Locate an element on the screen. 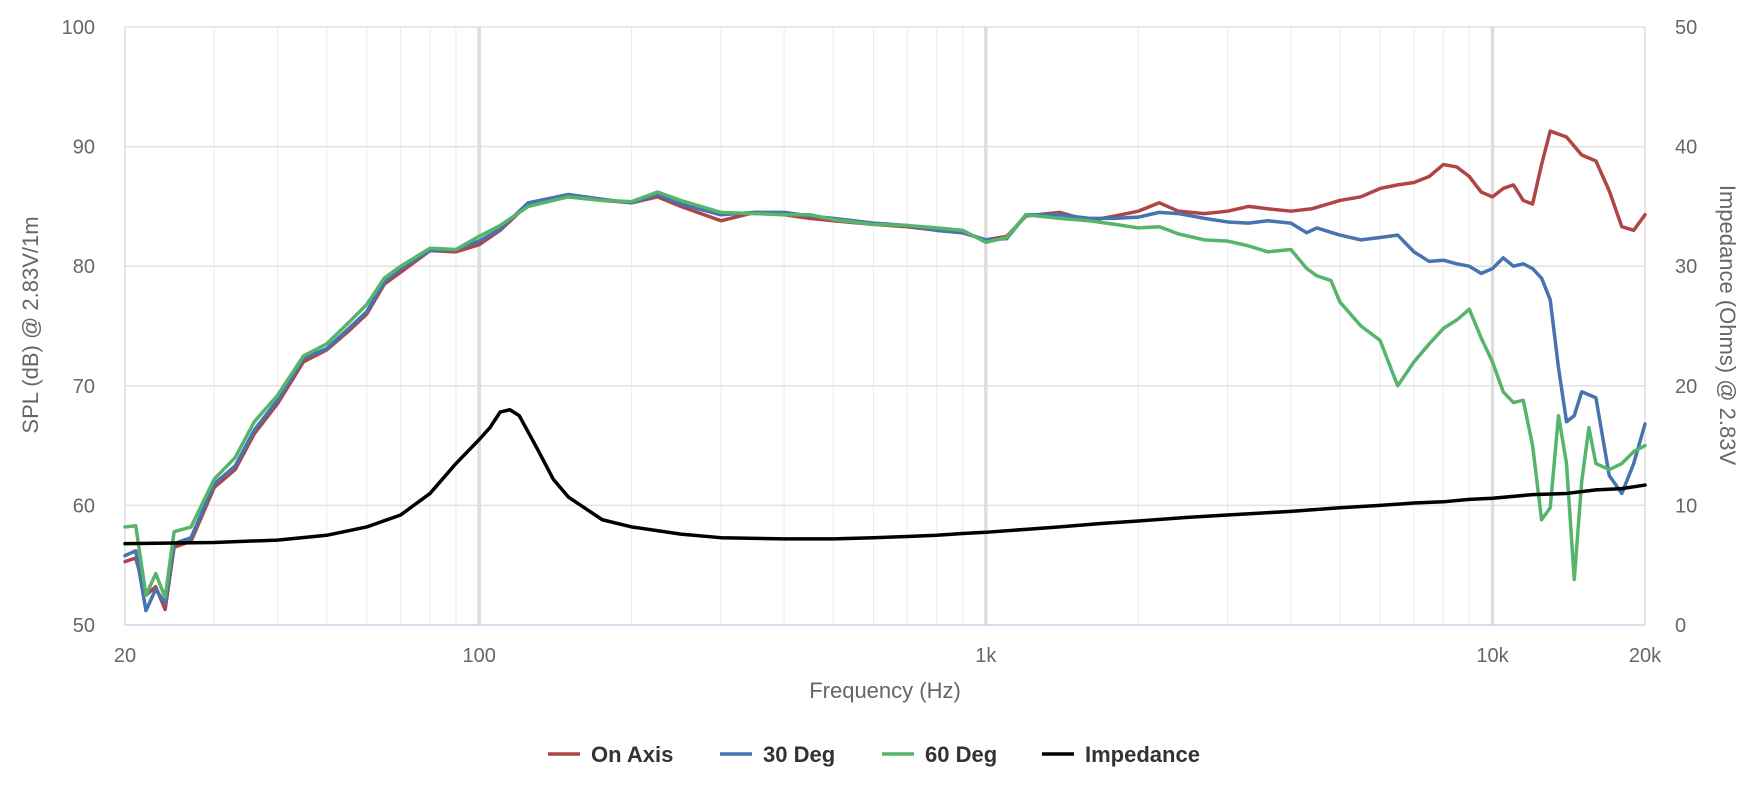 The image size is (1757, 787). y-axis-title-right: Impedance (Ohms) @ 2.83V is located at coordinates (1727, 325).